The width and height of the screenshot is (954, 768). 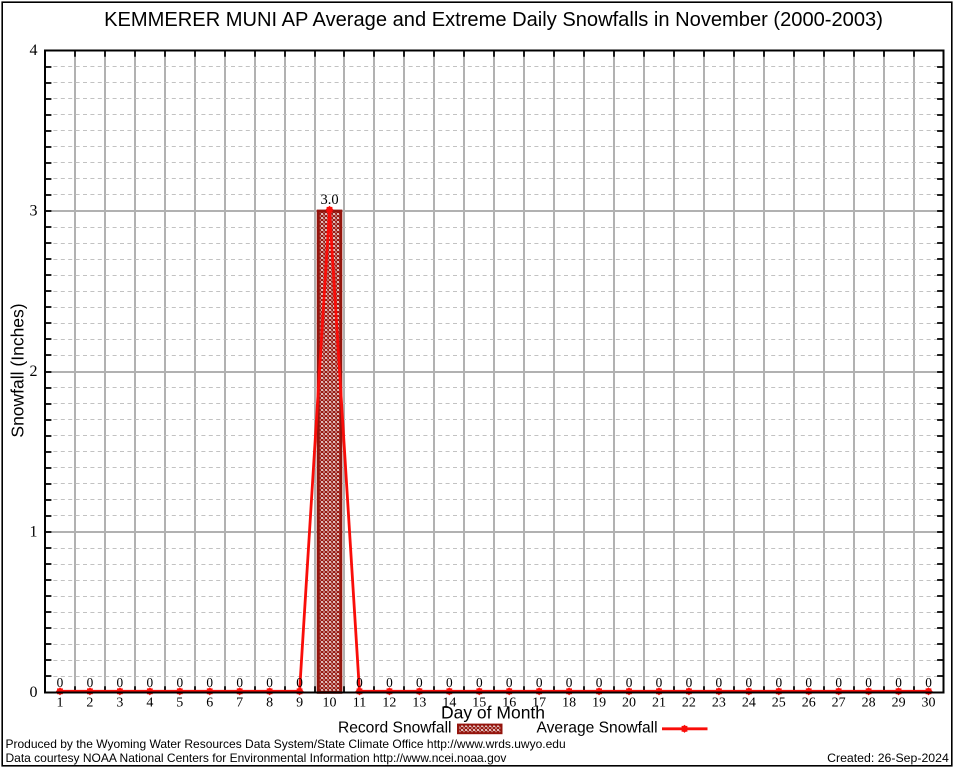 I want to click on svg-text: 16, so click(x=509, y=703).